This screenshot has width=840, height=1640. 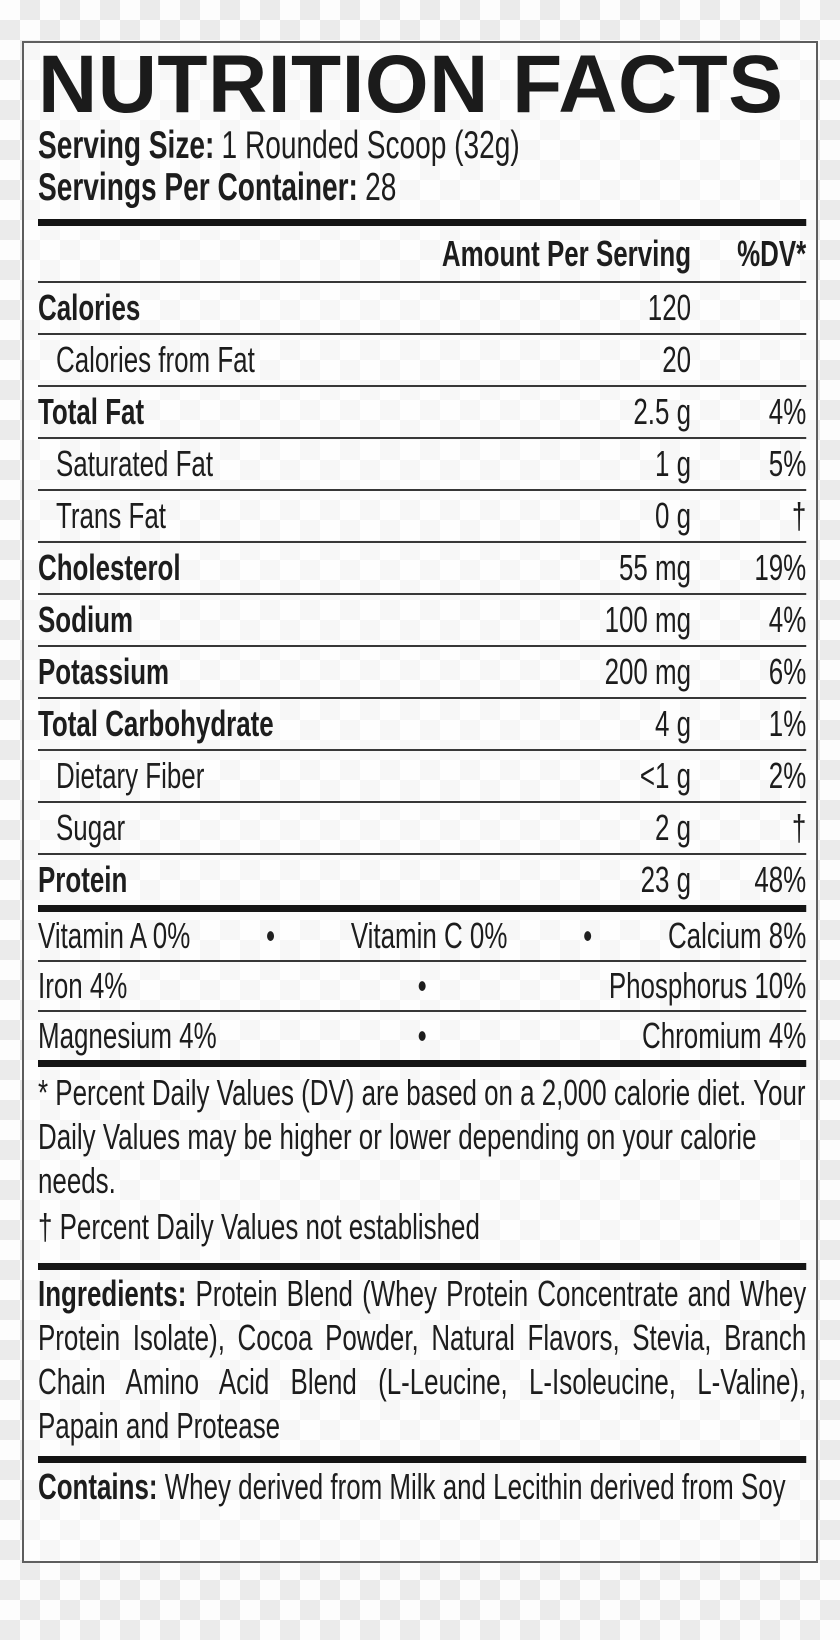 I want to click on serving-size-label: Serving Size:, so click(x=126, y=145).